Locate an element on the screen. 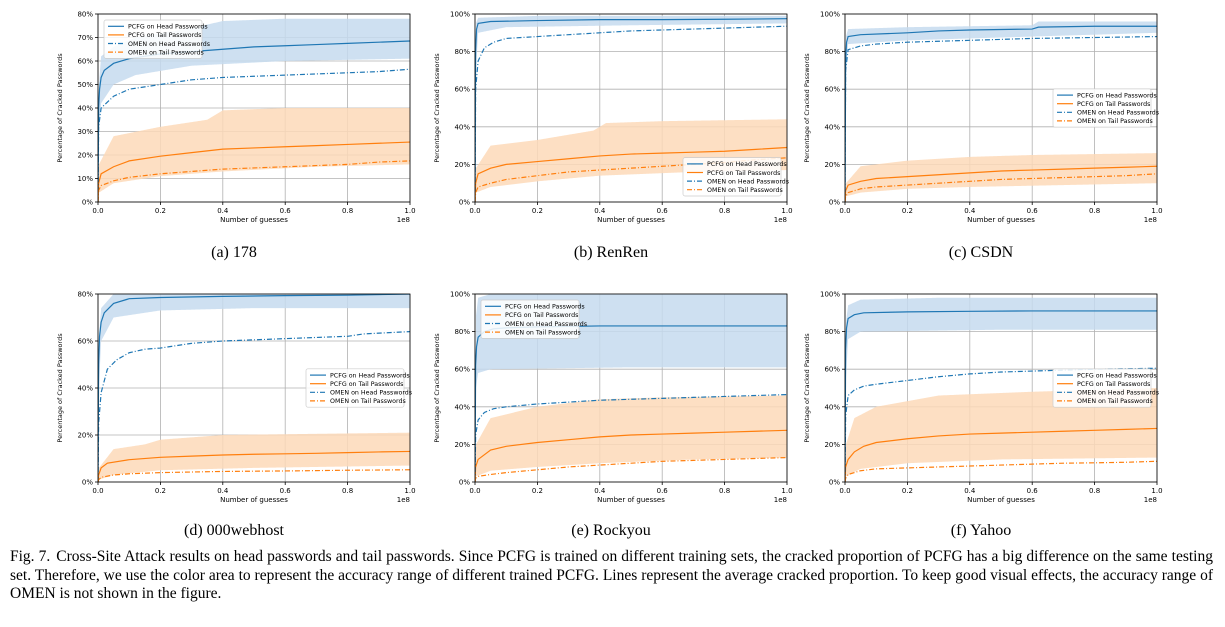 The width and height of the screenshot is (1225, 627). ytick-label-4: 80% is located at coordinates (462, 52).